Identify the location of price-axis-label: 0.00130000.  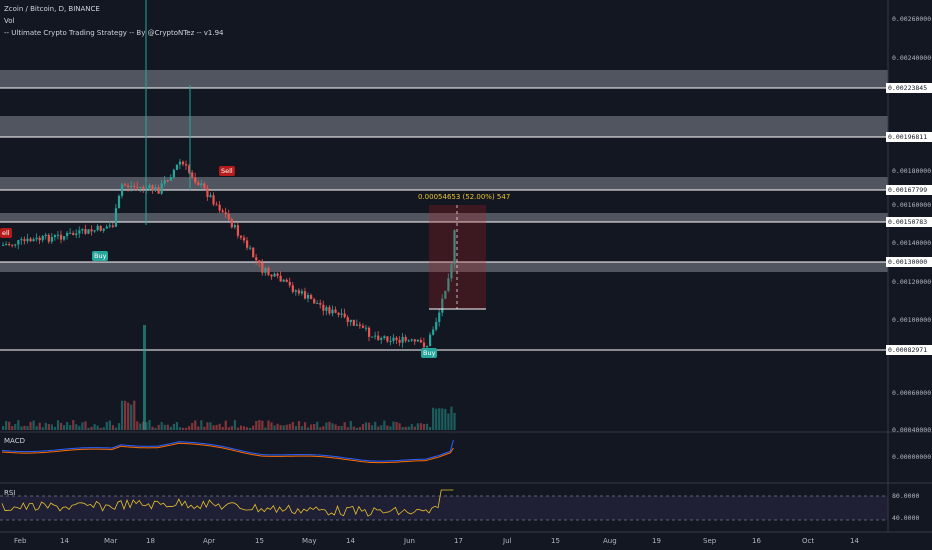
(909, 262).